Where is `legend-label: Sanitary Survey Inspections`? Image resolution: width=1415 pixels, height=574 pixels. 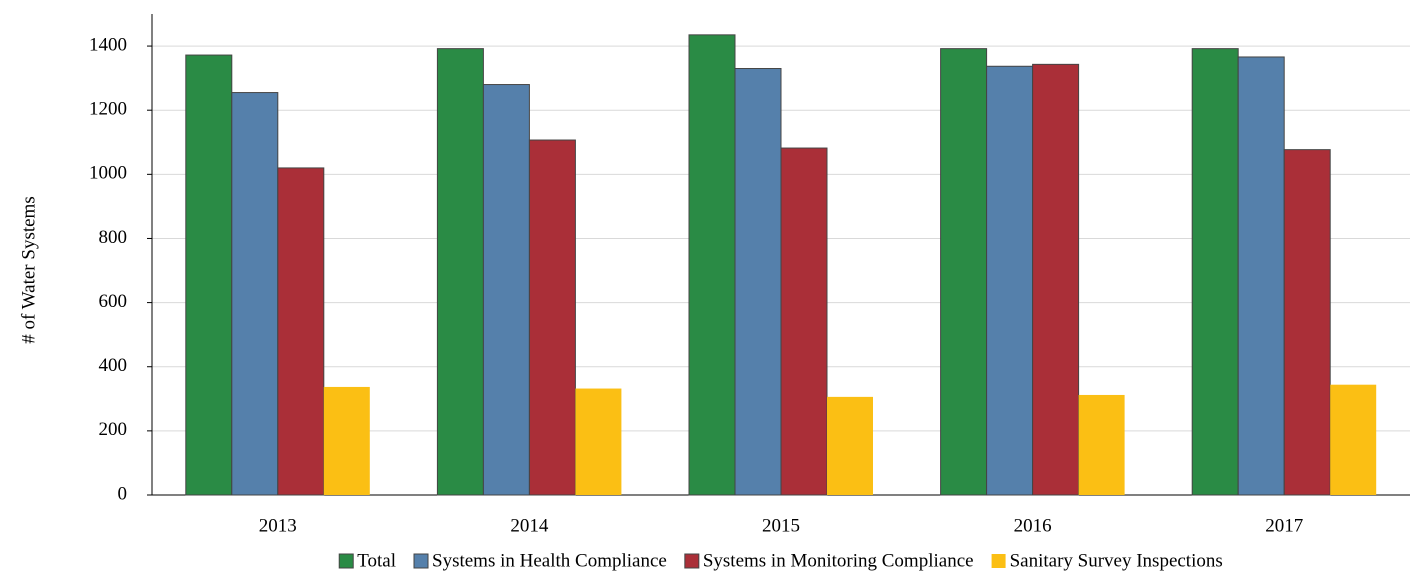 legend-label: Sanitary Survey Inspections is located at coordinates (1116, 560).